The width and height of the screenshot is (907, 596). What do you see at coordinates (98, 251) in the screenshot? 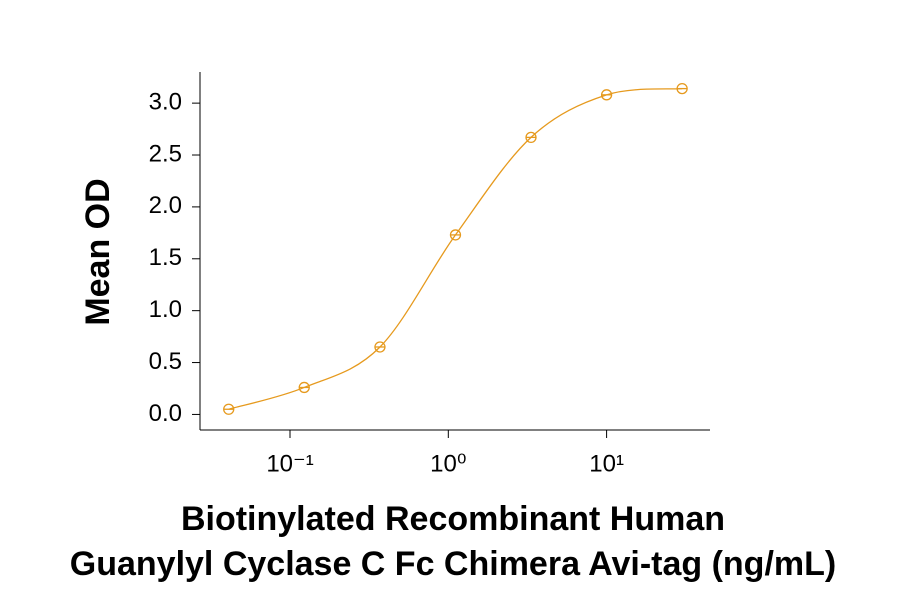
I see `y-axis-title: Mean OD` at bounding box center [98, 251].